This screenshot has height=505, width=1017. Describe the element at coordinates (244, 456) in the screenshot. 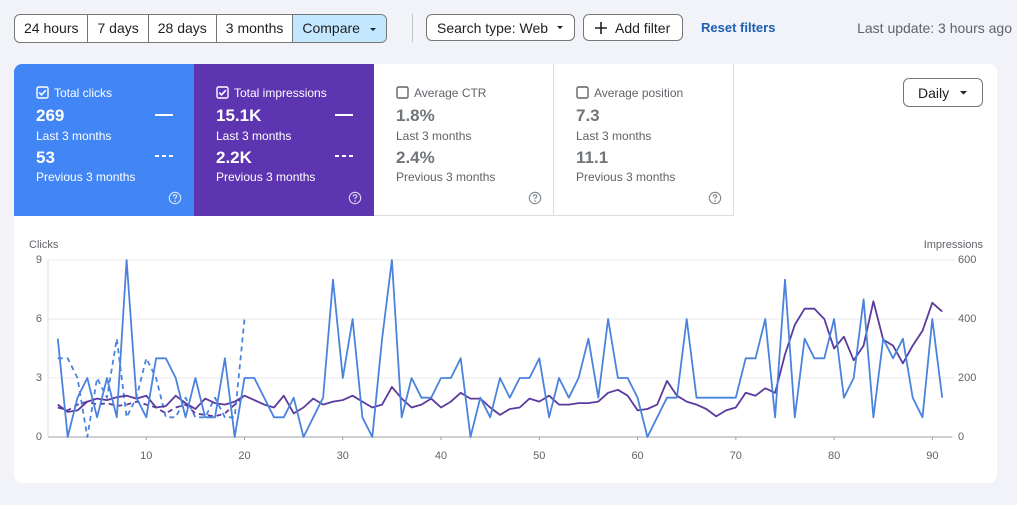

I see `x-tick-label: 20` at that location.